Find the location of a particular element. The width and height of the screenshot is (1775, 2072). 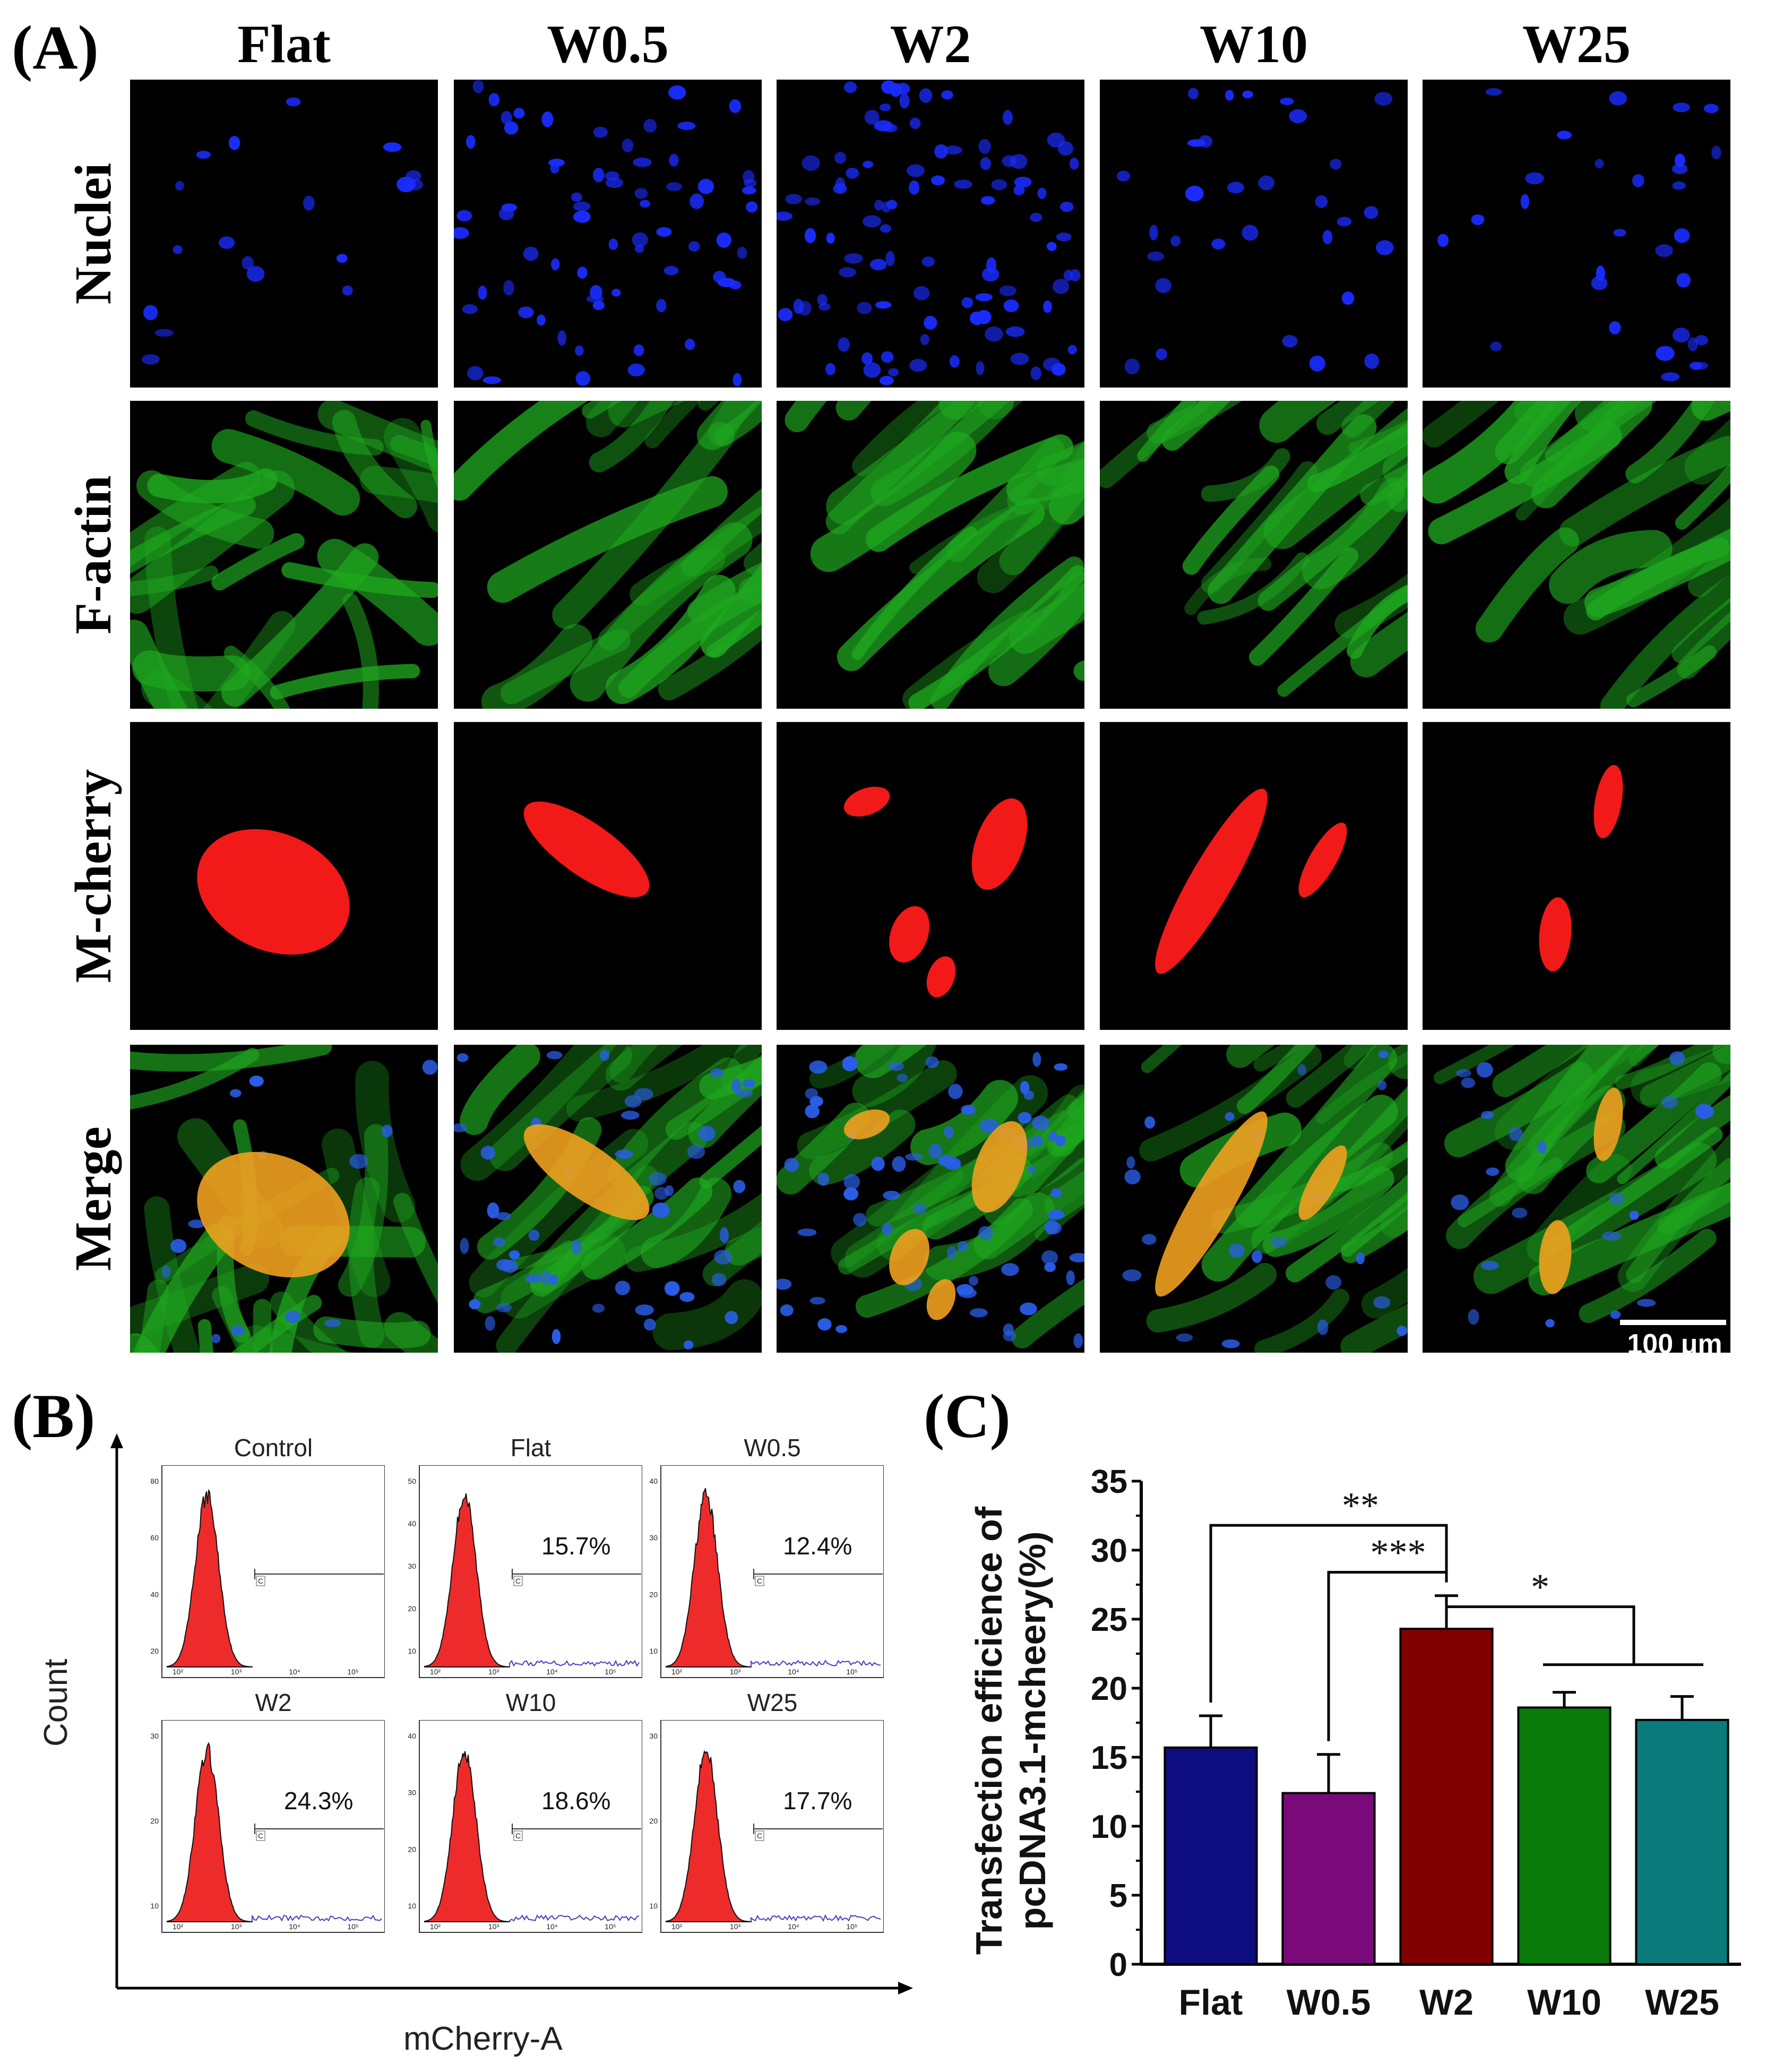

bar-chart-y-tick: 10 is located at coordinates (1109, 1827).